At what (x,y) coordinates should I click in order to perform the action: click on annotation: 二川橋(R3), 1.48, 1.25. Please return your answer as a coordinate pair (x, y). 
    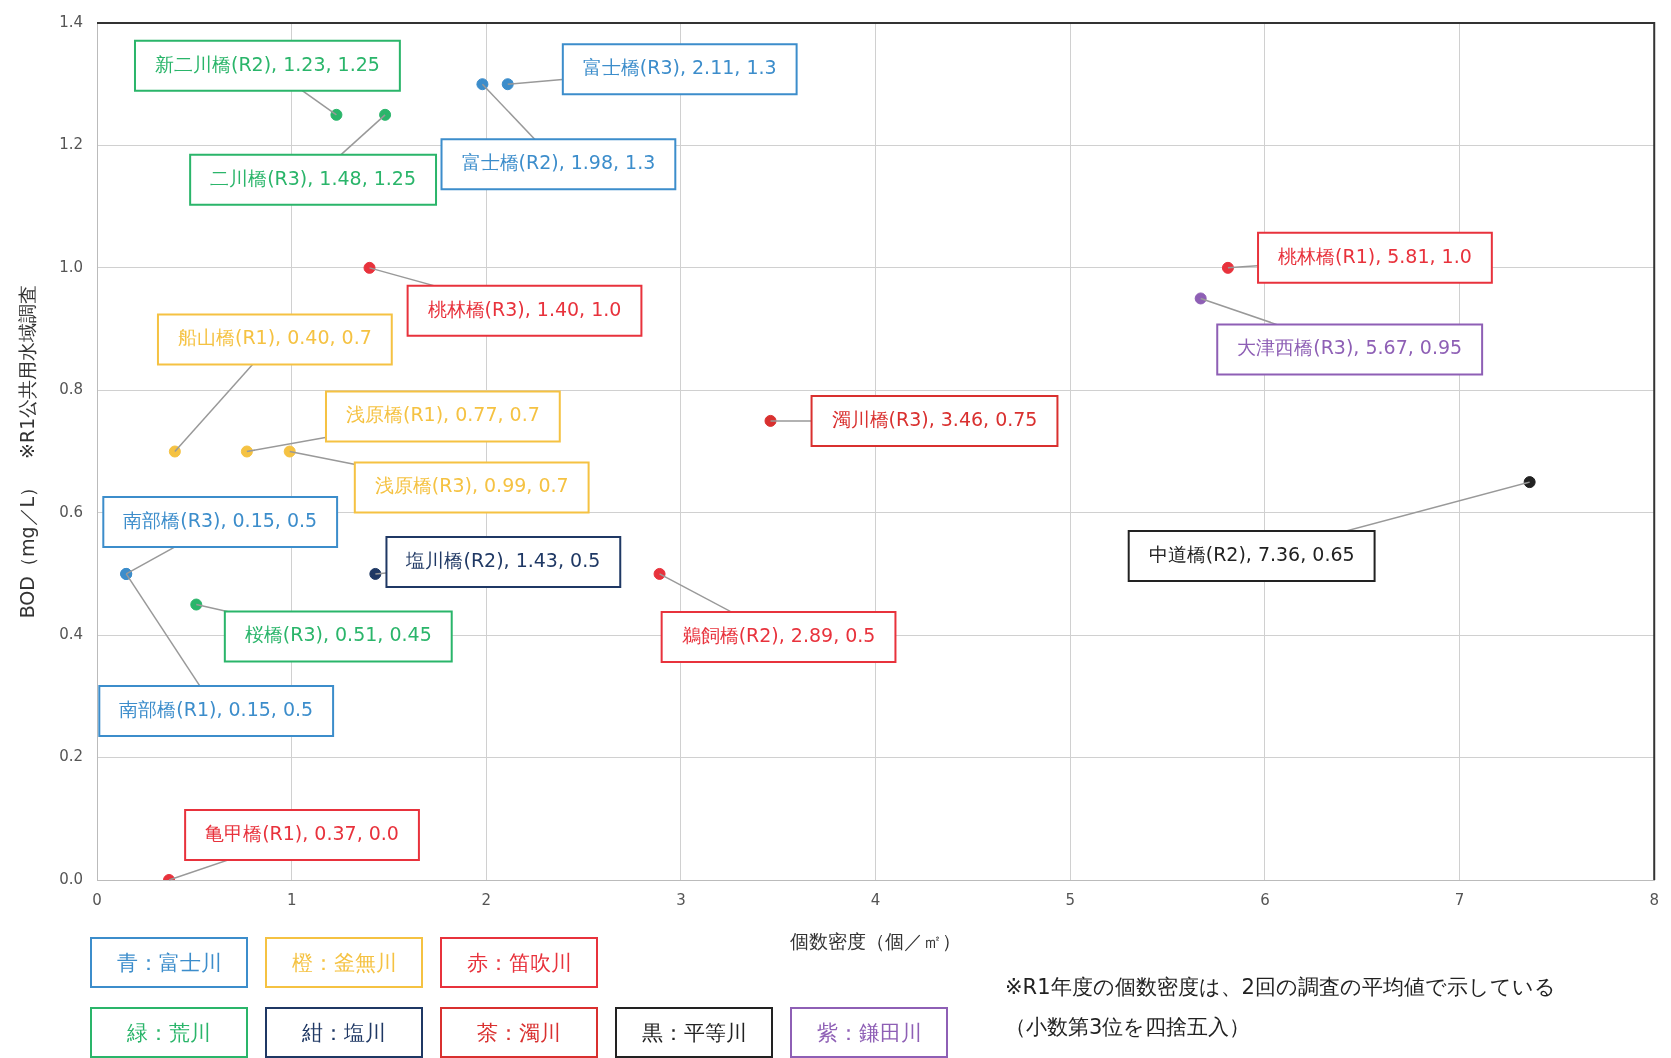
    Looking at the image, I should click on (313, 177).